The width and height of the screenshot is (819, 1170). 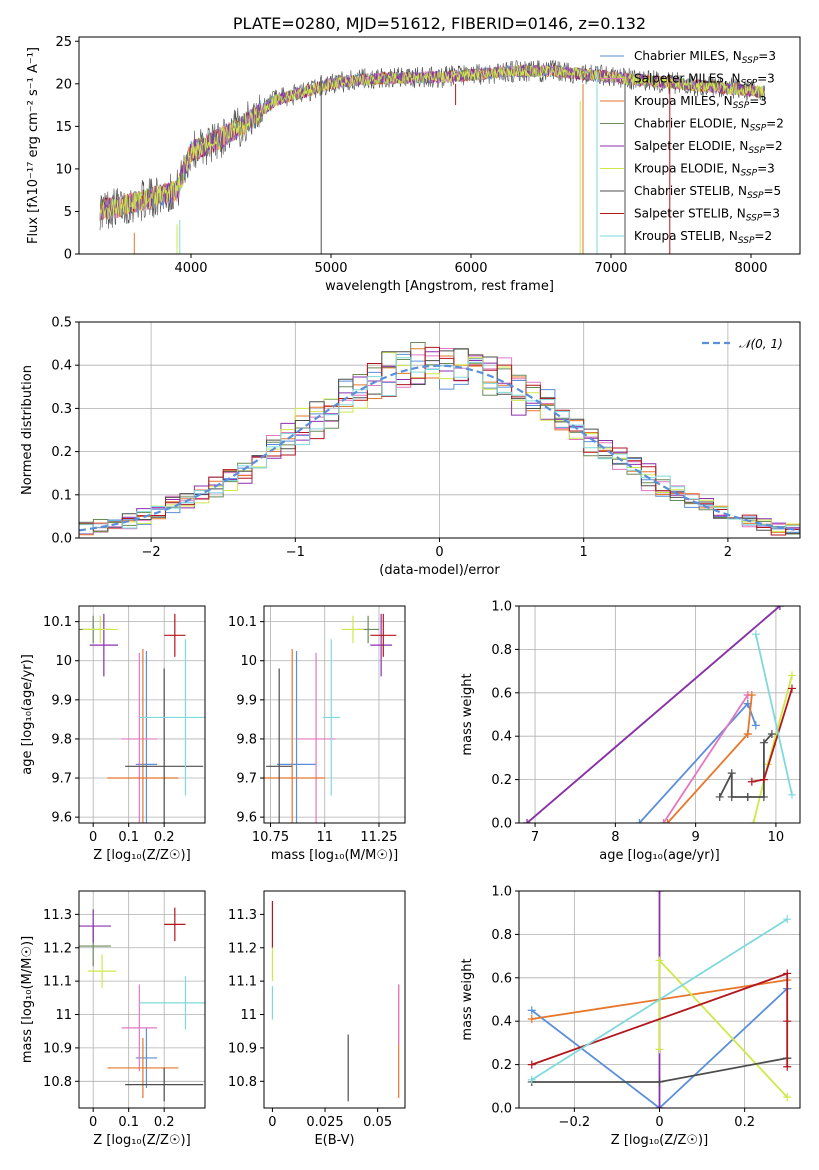 I want to click on x-tick-label: 5000, so click(x=330, y=268).